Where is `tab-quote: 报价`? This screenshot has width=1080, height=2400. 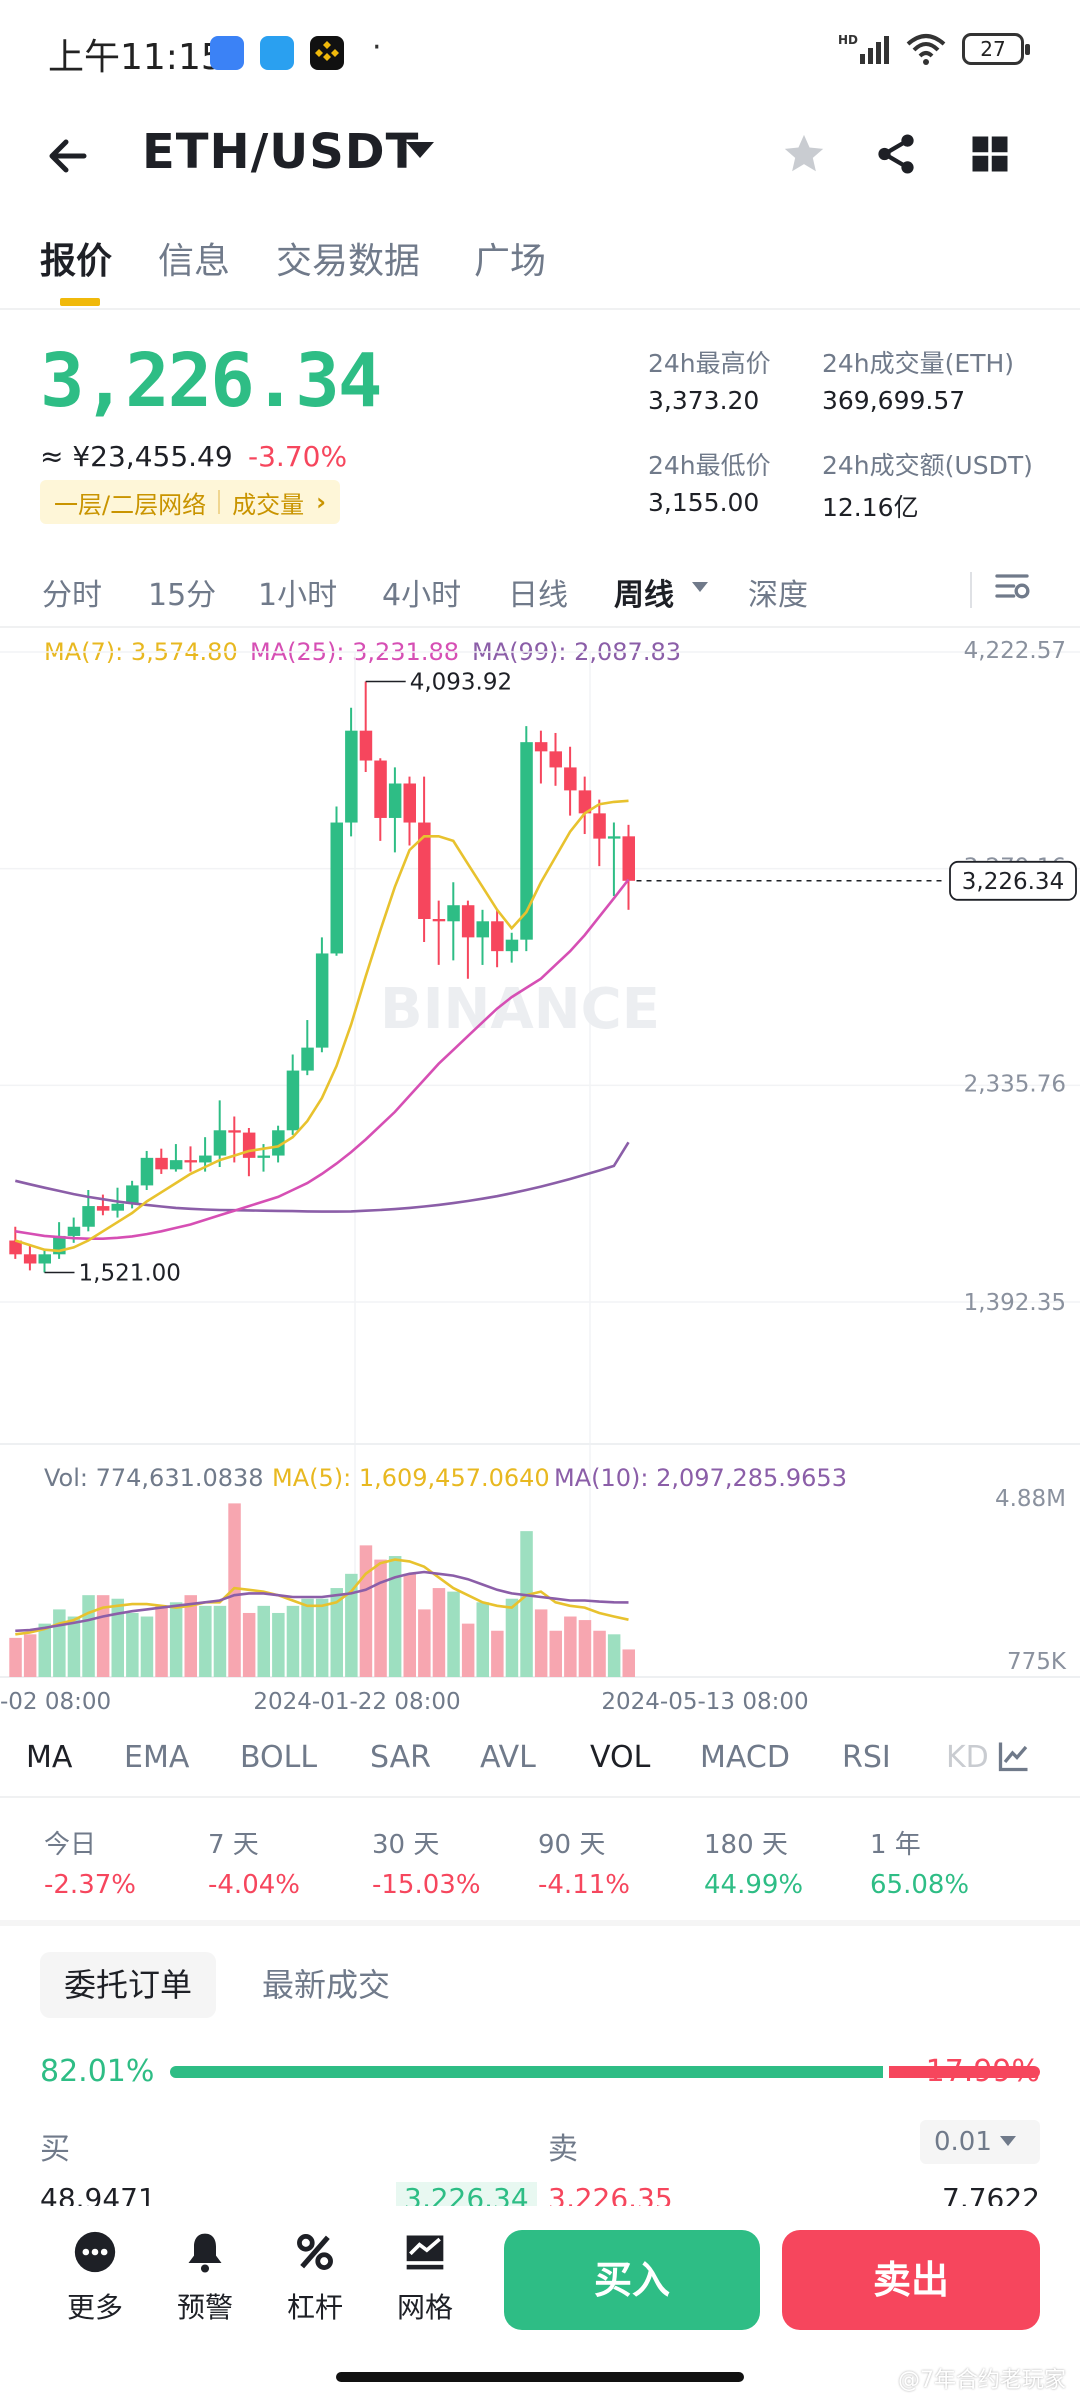
tab-quote: 报价 is located at coordinates (76, 261).